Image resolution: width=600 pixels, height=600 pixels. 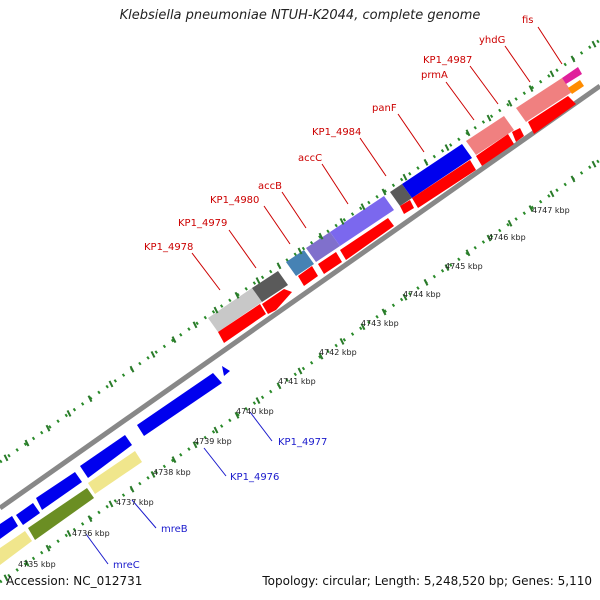 What do you see at coordinates (270, 286) in the screenshot?
I see `gene-kp1-4979-box` at bounding box center [270, 286].